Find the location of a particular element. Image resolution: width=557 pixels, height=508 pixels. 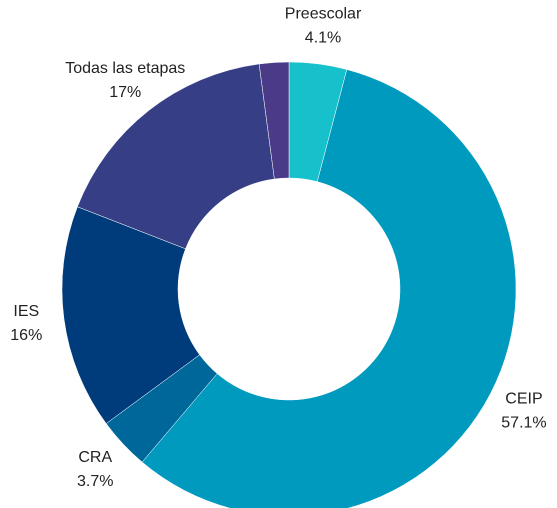

segment-label: CEIP is located at coordinates (523, 399).